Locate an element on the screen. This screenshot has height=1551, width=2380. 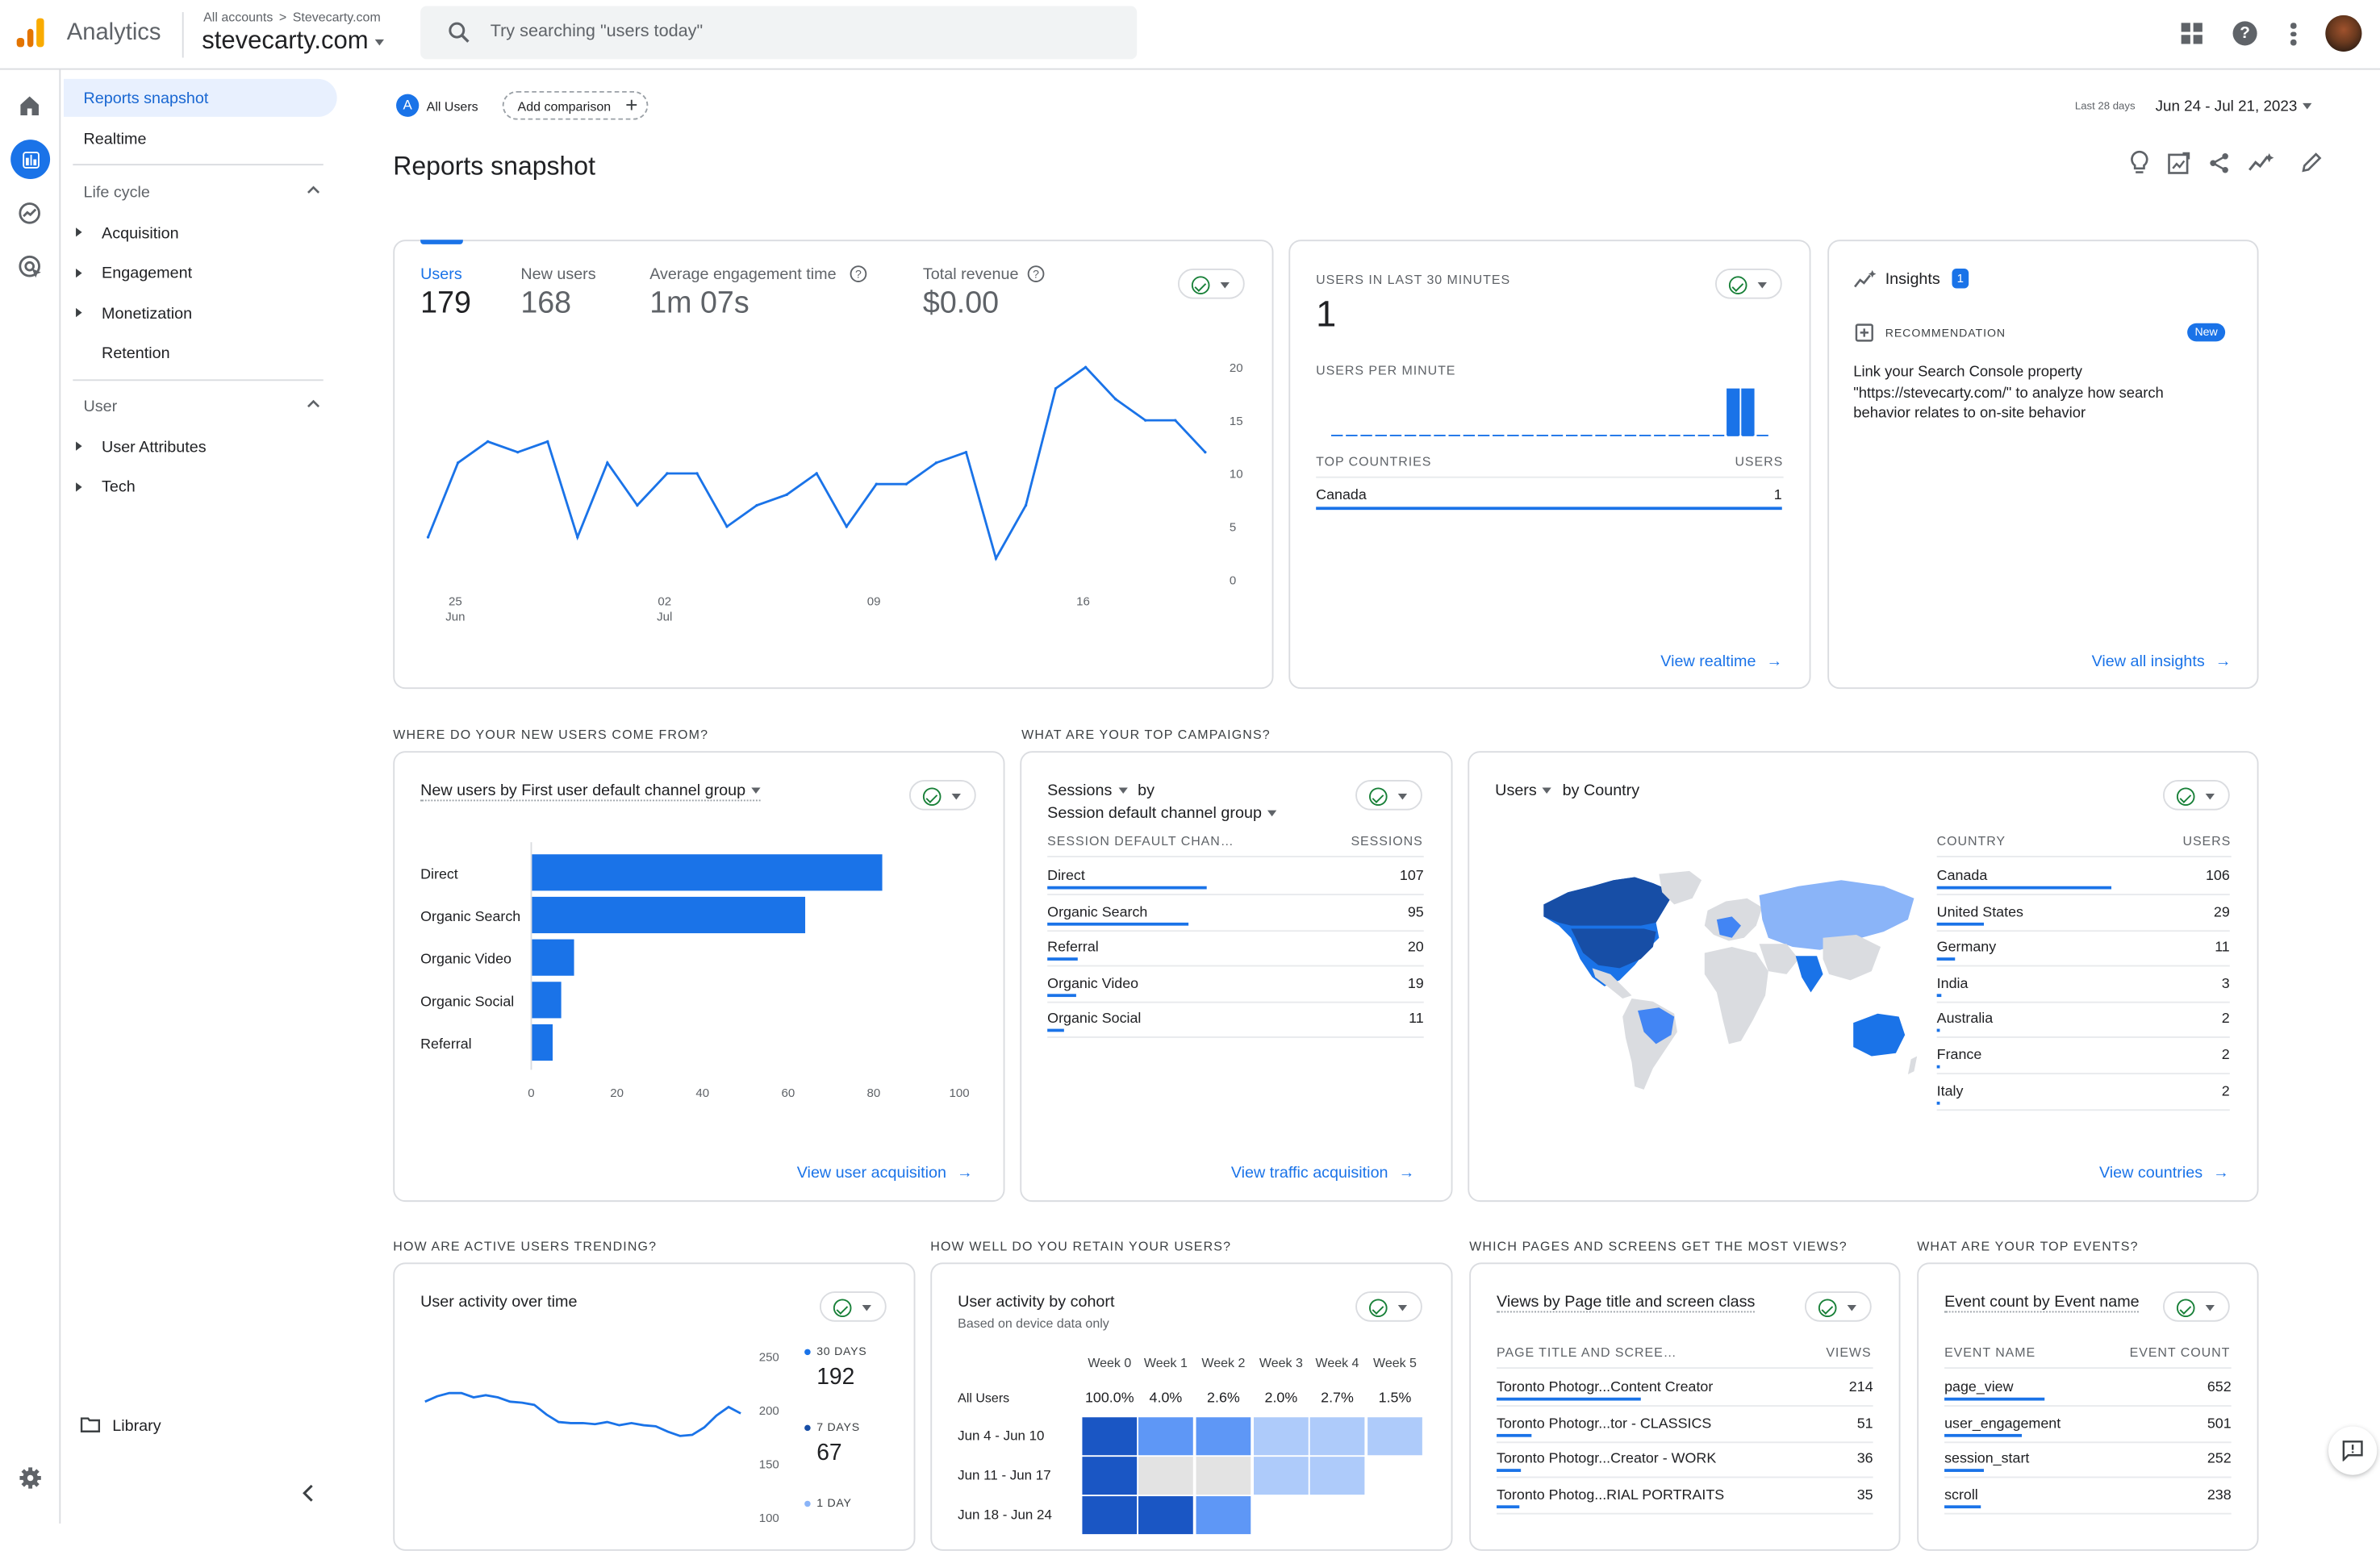
value-bar is located at coordinates (1963, 1506).